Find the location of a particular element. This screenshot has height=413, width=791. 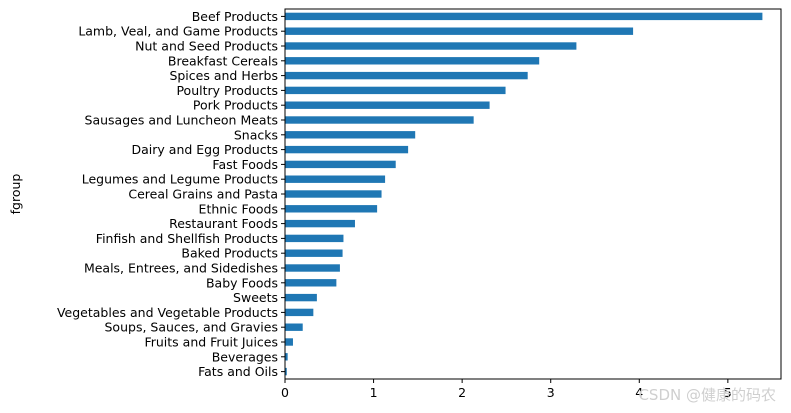

x-tick-label: 1 is located at coordinates (374, 392).